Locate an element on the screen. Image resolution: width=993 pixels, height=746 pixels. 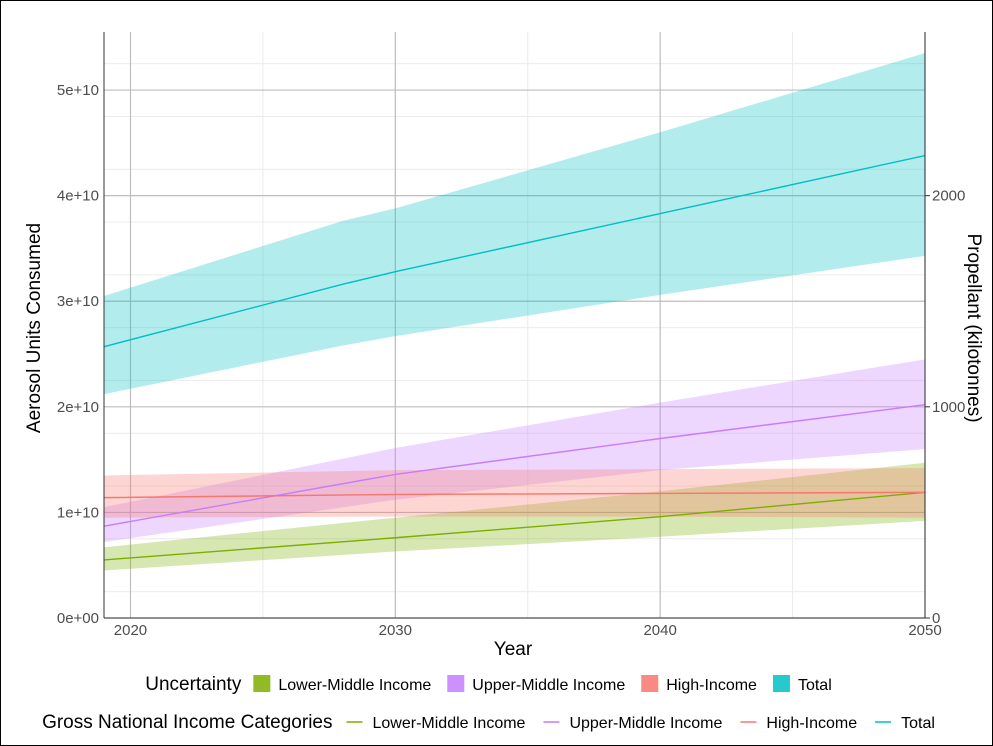
band-lower-middle-income is located at coordinates (514, 516).